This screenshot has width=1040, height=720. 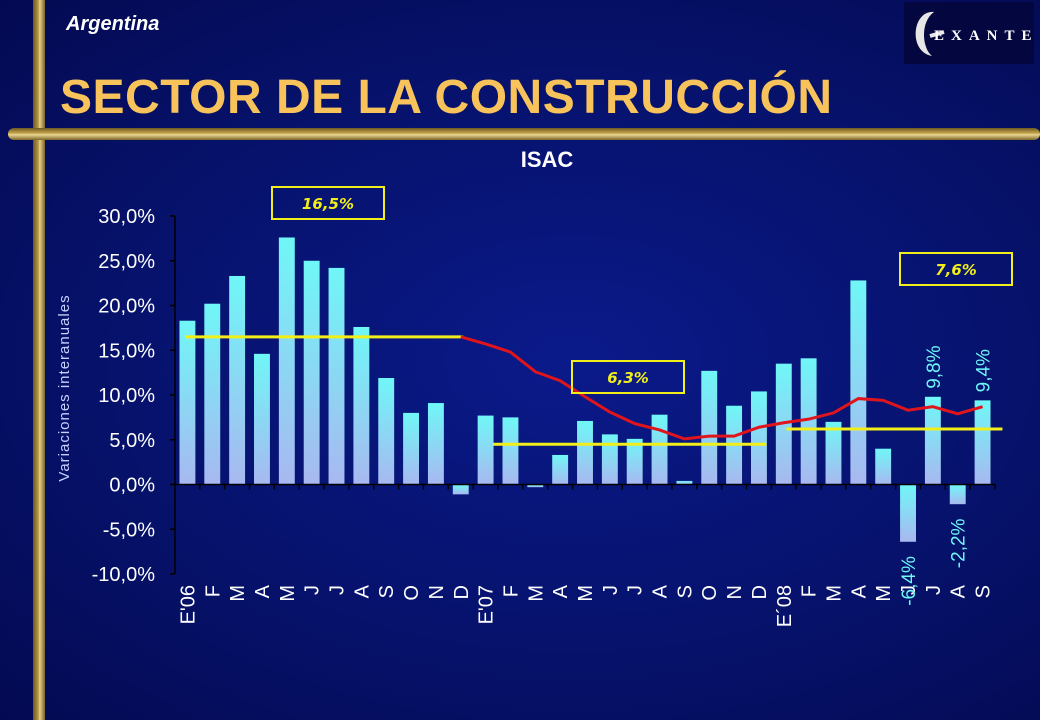 What do you see at coordinates (126, 217) in the screenshot?
I see `y-tick-label: 30,0%` at bounding box center [126, 217].